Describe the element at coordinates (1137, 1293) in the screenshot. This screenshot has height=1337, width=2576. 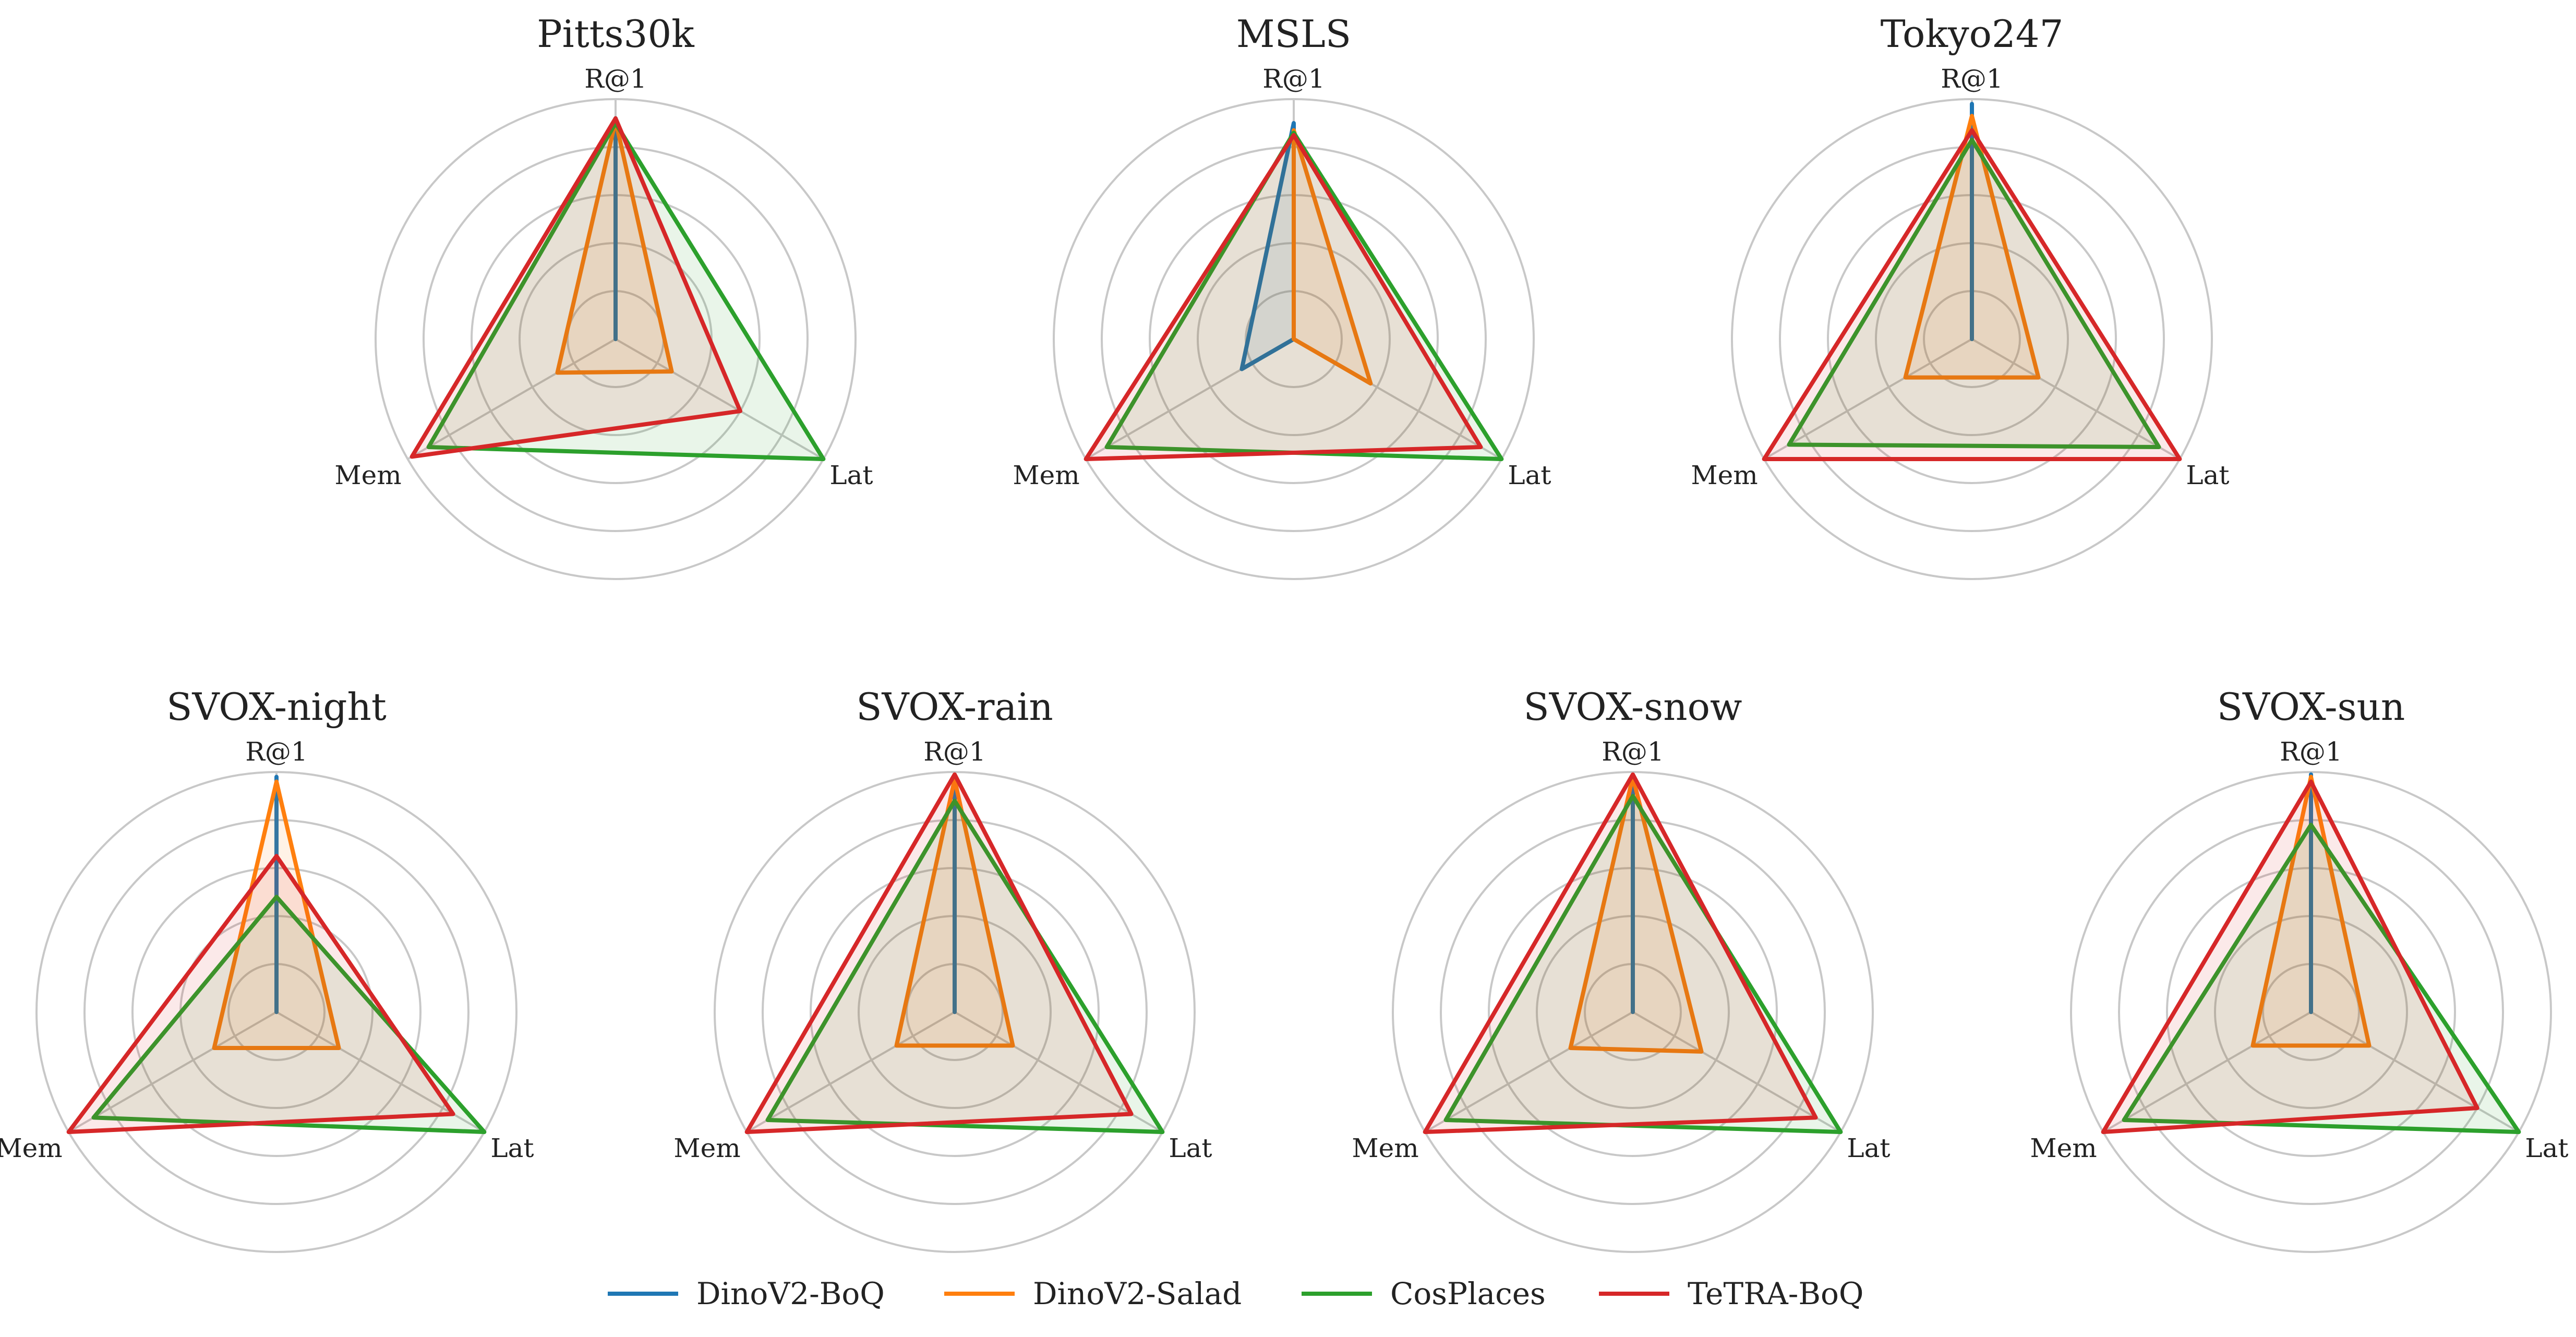
I see `legend-label: DinoV2-Salad` at that location.